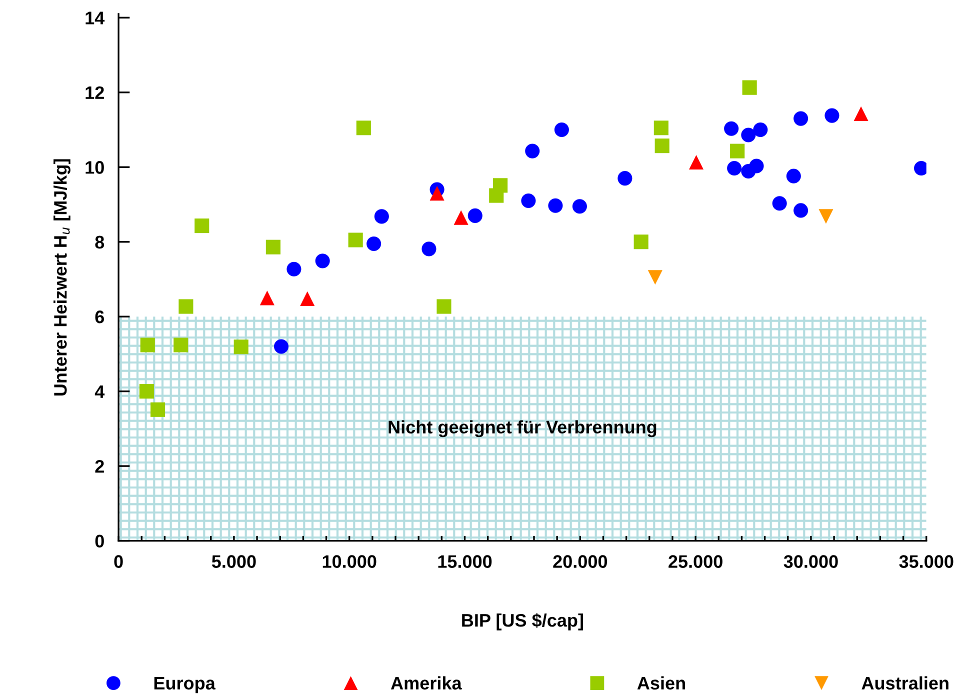  I want to click on y-tick-label: 6, so click(99, 317).